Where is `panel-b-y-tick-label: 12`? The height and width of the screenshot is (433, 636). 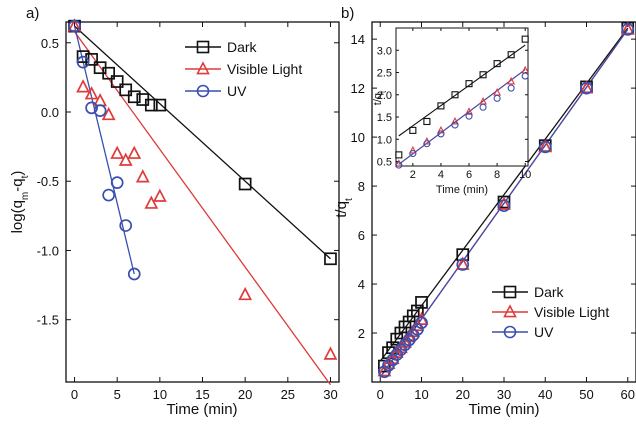 panel-b-y-tick-label: 12 is located at coordinates (358, 88).